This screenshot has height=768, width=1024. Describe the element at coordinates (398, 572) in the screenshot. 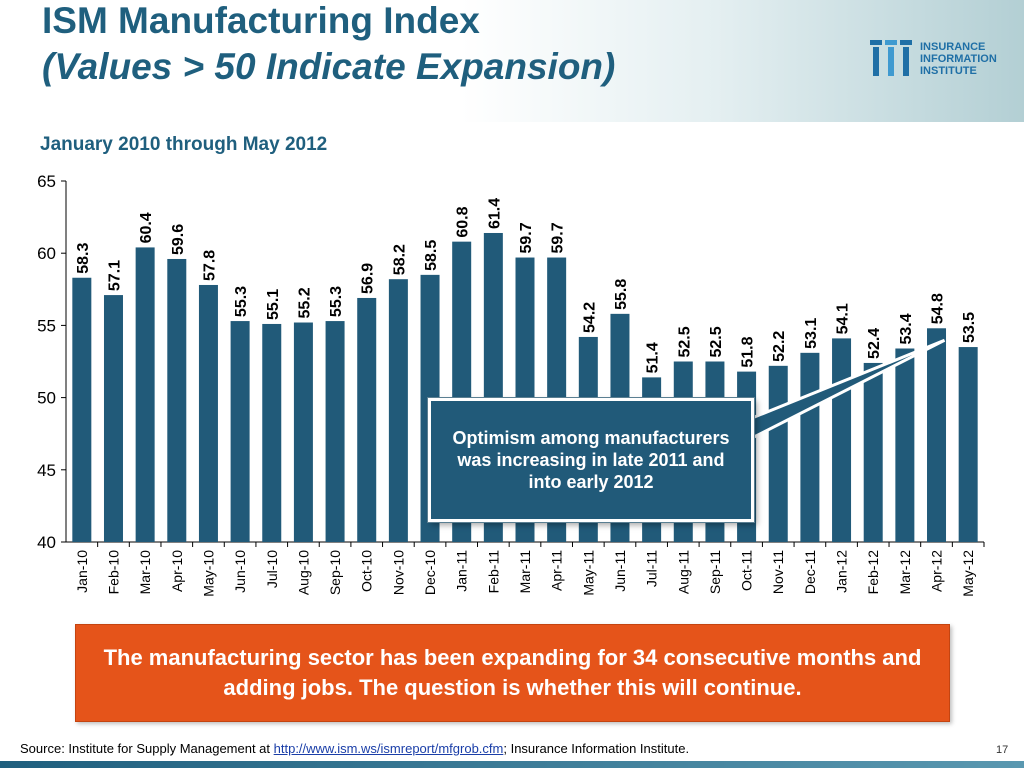

I see `x-tick-label: Nov-10` at that location.